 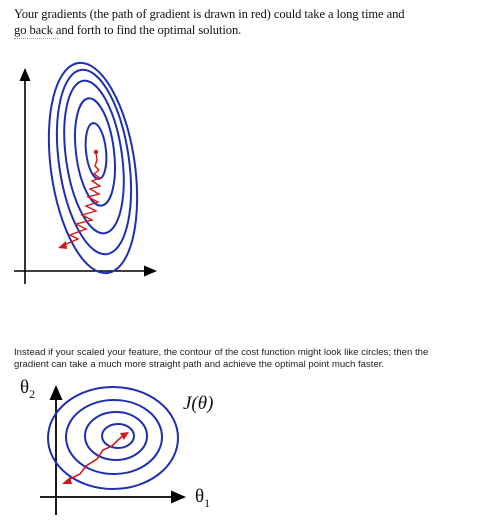 What do you see at coordinates (32, 393) in the screenshot?
I see `theta2-subscript: 2` at bounding box center [32, 393].